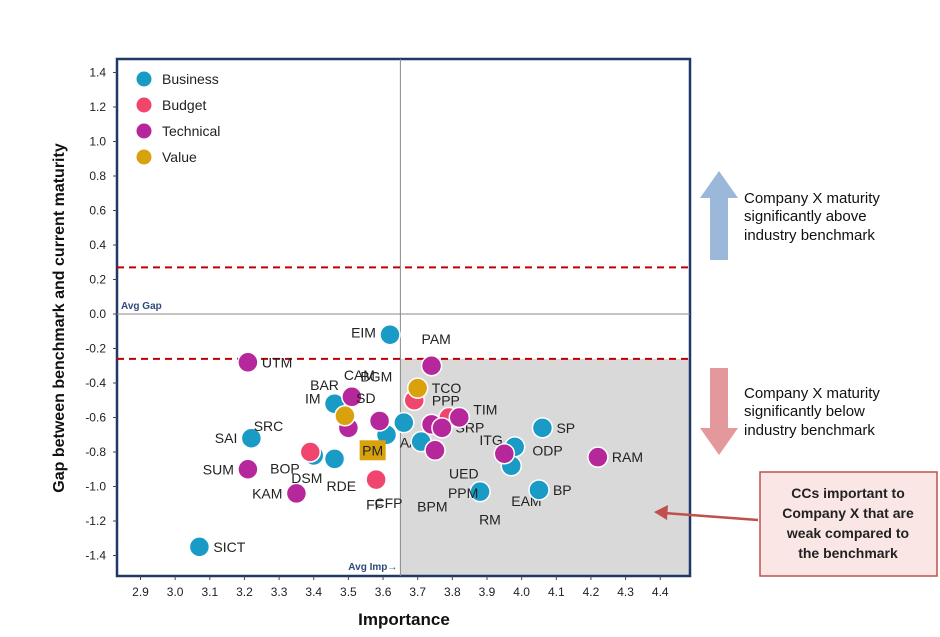  What do you see at coordinates (365, 398) in the screenshot?
I see `point-label: SD` at bounding box center [365, 398].